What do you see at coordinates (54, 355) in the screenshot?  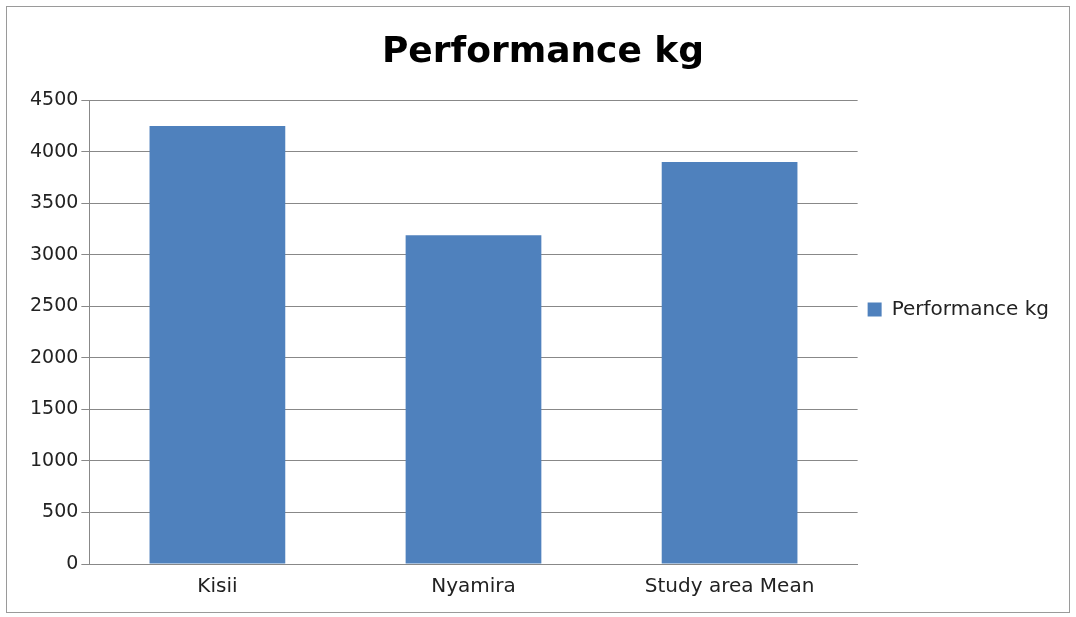 I see `y-tick-label: 2000` at bounding box center [54, 355].